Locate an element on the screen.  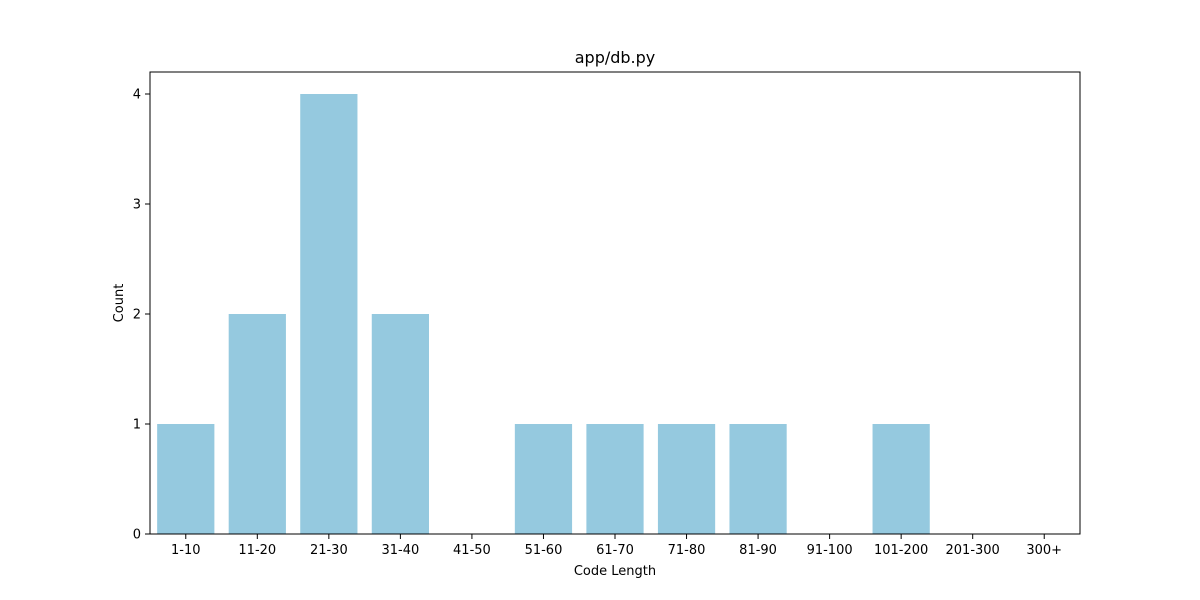
y-axis-ticks: 0 1 2 3 4 is located at coordinates (141, 315).